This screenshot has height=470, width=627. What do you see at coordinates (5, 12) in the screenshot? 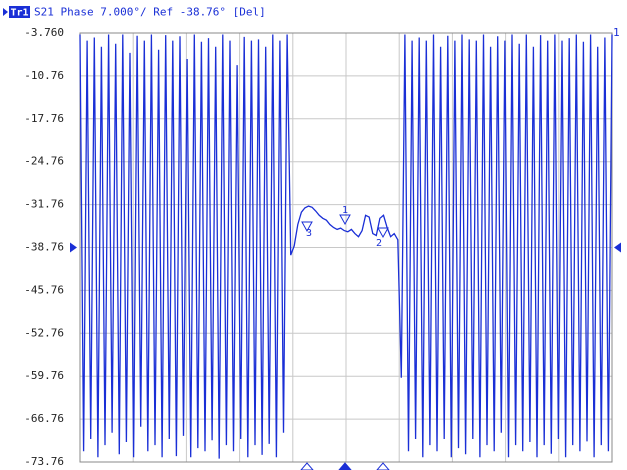
I see `active-trace-arrow` at bounding box center [5, 12].